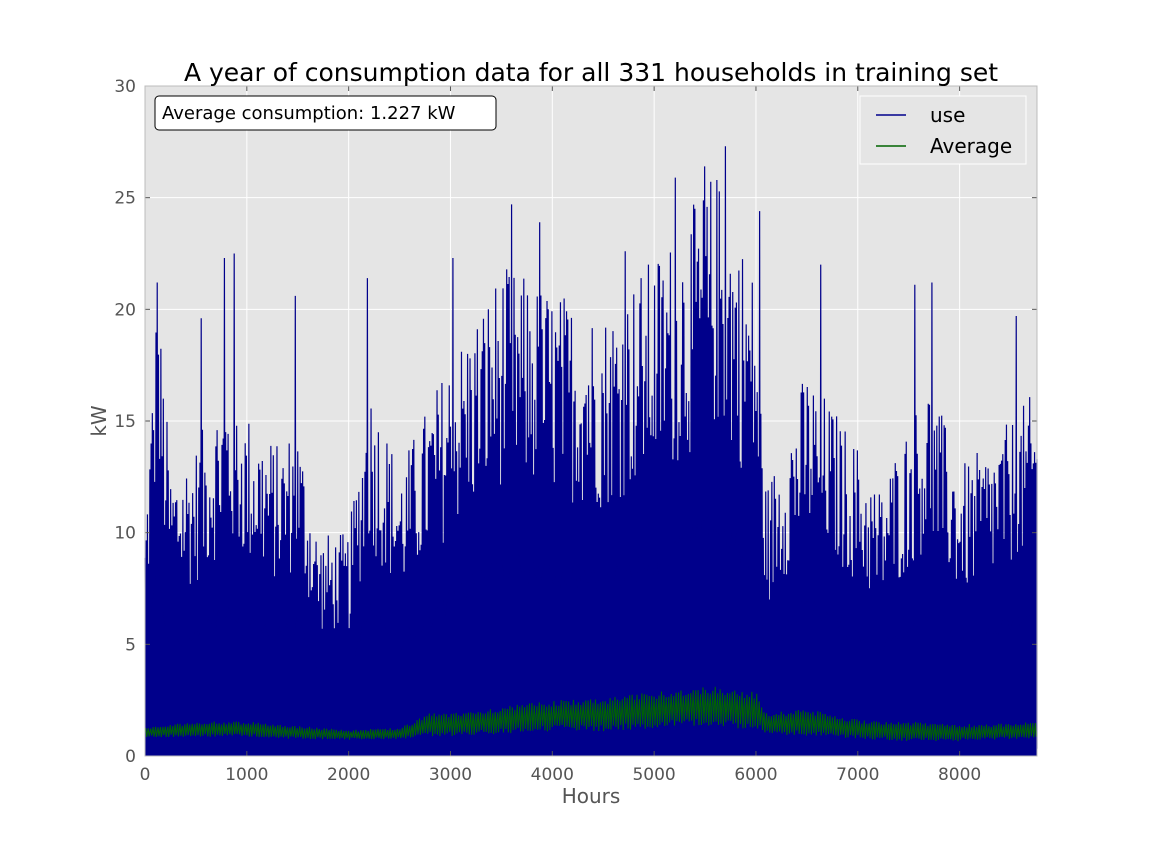  What do you see at coordinates (130, 645) in the screenshot?
I see `y-tick-label: 5` at bounding box center [130, 645].